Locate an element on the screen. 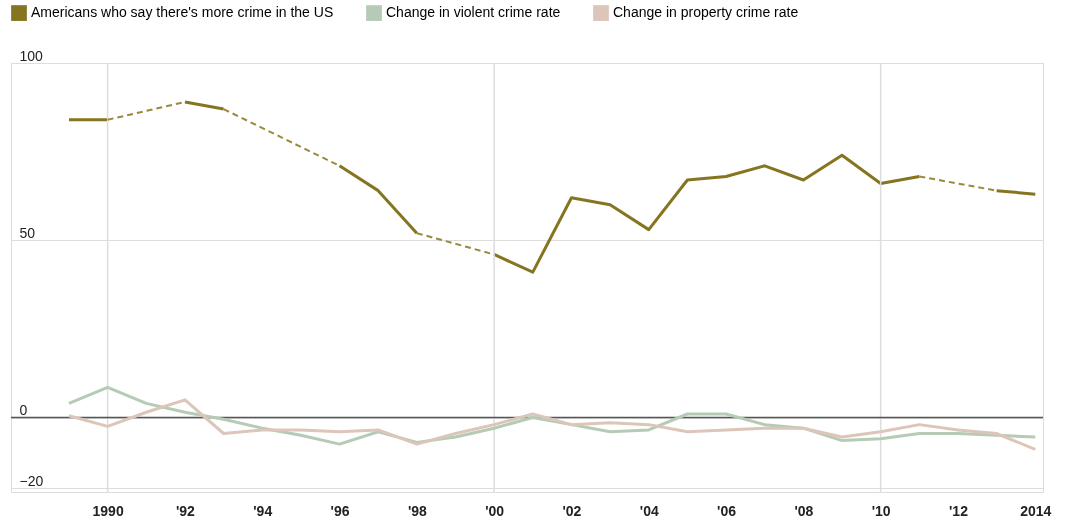 The width and height of the screenshot is (1066, 523). y-tick-label: 50 is located at coordinates (27, 232).